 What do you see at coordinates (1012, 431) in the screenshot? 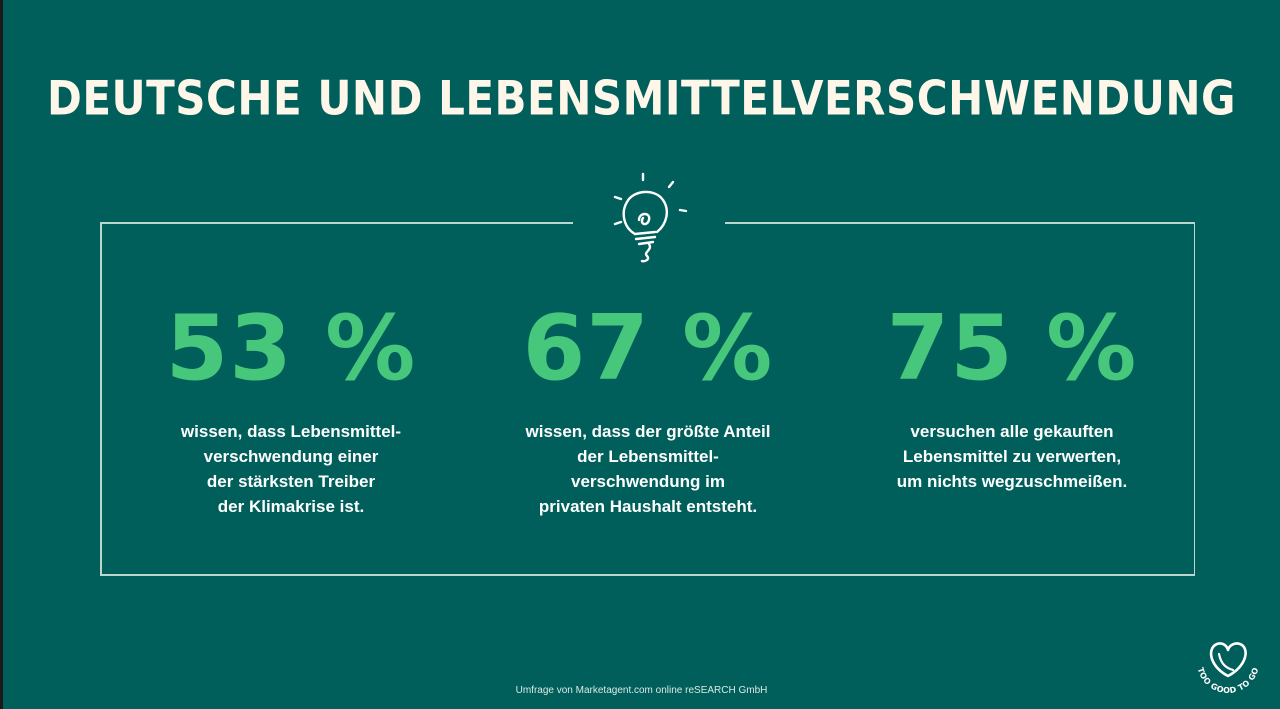
I see `stat-line: versuchen alle gekauften` at bounding box center [1012, 431].